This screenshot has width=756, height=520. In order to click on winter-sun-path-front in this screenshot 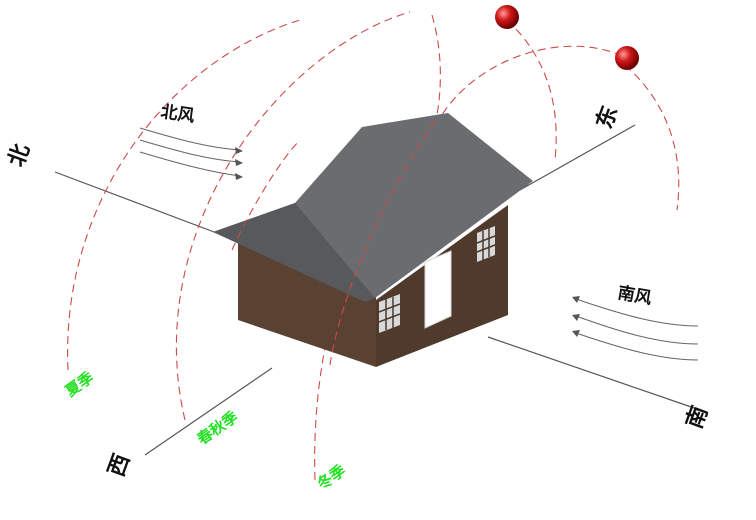, I will do `click(383, 242)`.